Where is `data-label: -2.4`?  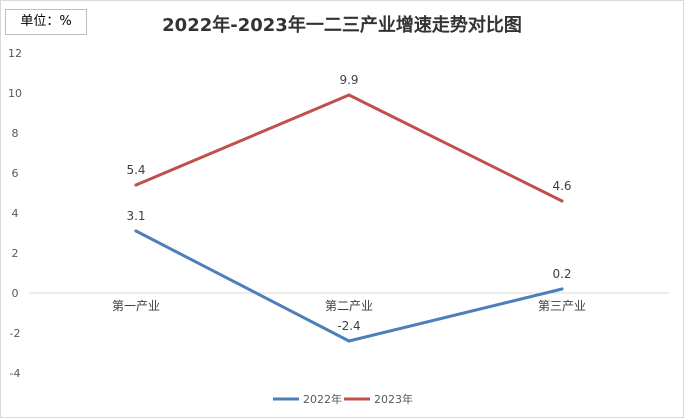
data-label: -2.4 is located at coordinates (348, 326).